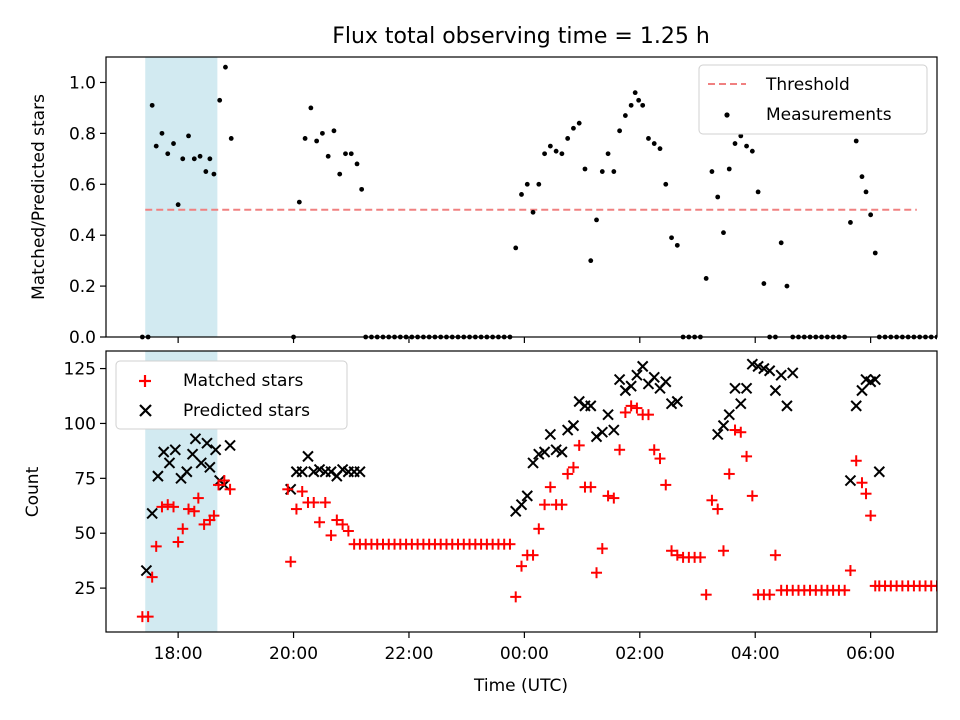 The image size is (960, 720). I want to click on x-tick-label: 04:00, so click(755, 654).